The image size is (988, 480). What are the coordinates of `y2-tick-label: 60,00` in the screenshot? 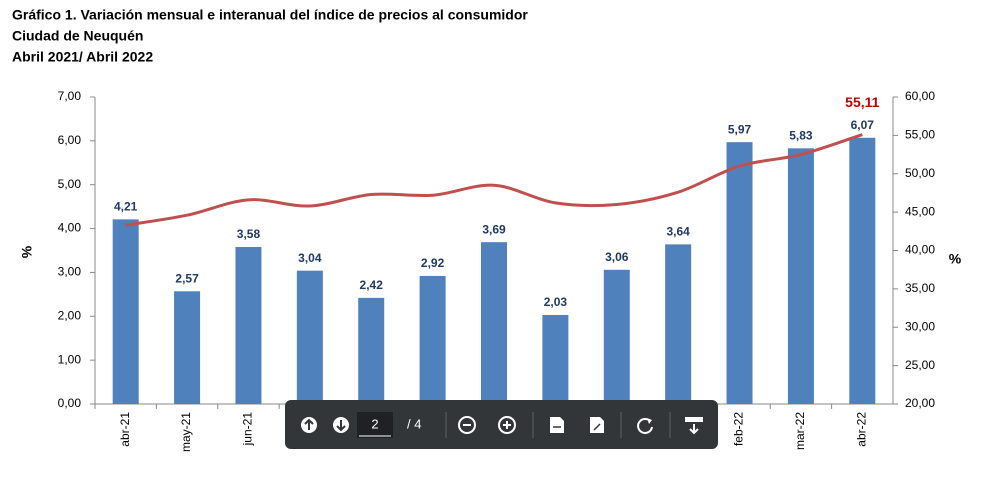 It's located at (920, 96).